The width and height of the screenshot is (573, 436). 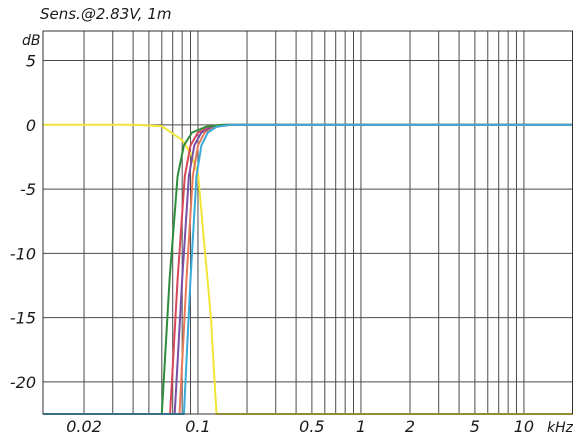 What do you see at coordinates (197, 426) in the screenshot?
I see `x-tick-label: 0.1` at bounding box center [197, 426].